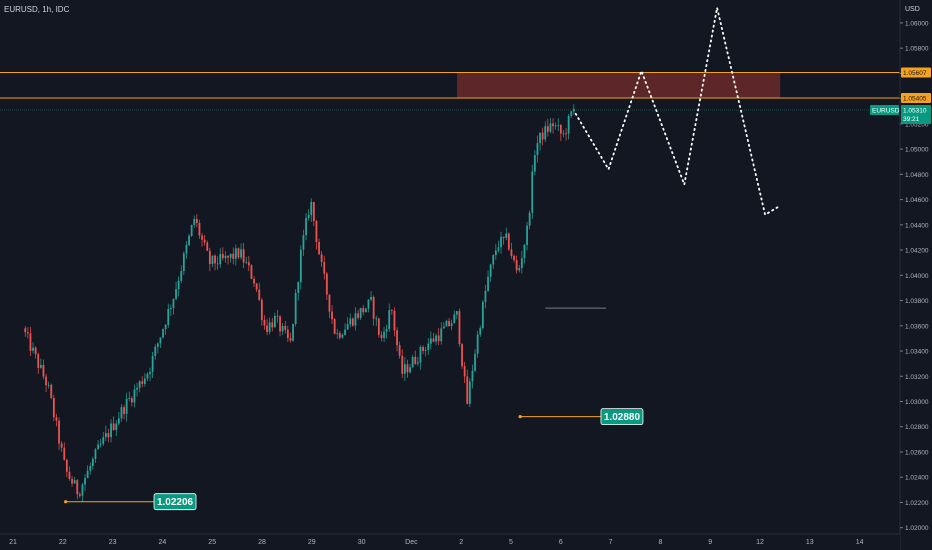 The height and width of the screenshot is (550, 932). What do you see at coordinates (916, 275) in the screenshot?
I see `price-axis-background` at bounding box center [916, 275].